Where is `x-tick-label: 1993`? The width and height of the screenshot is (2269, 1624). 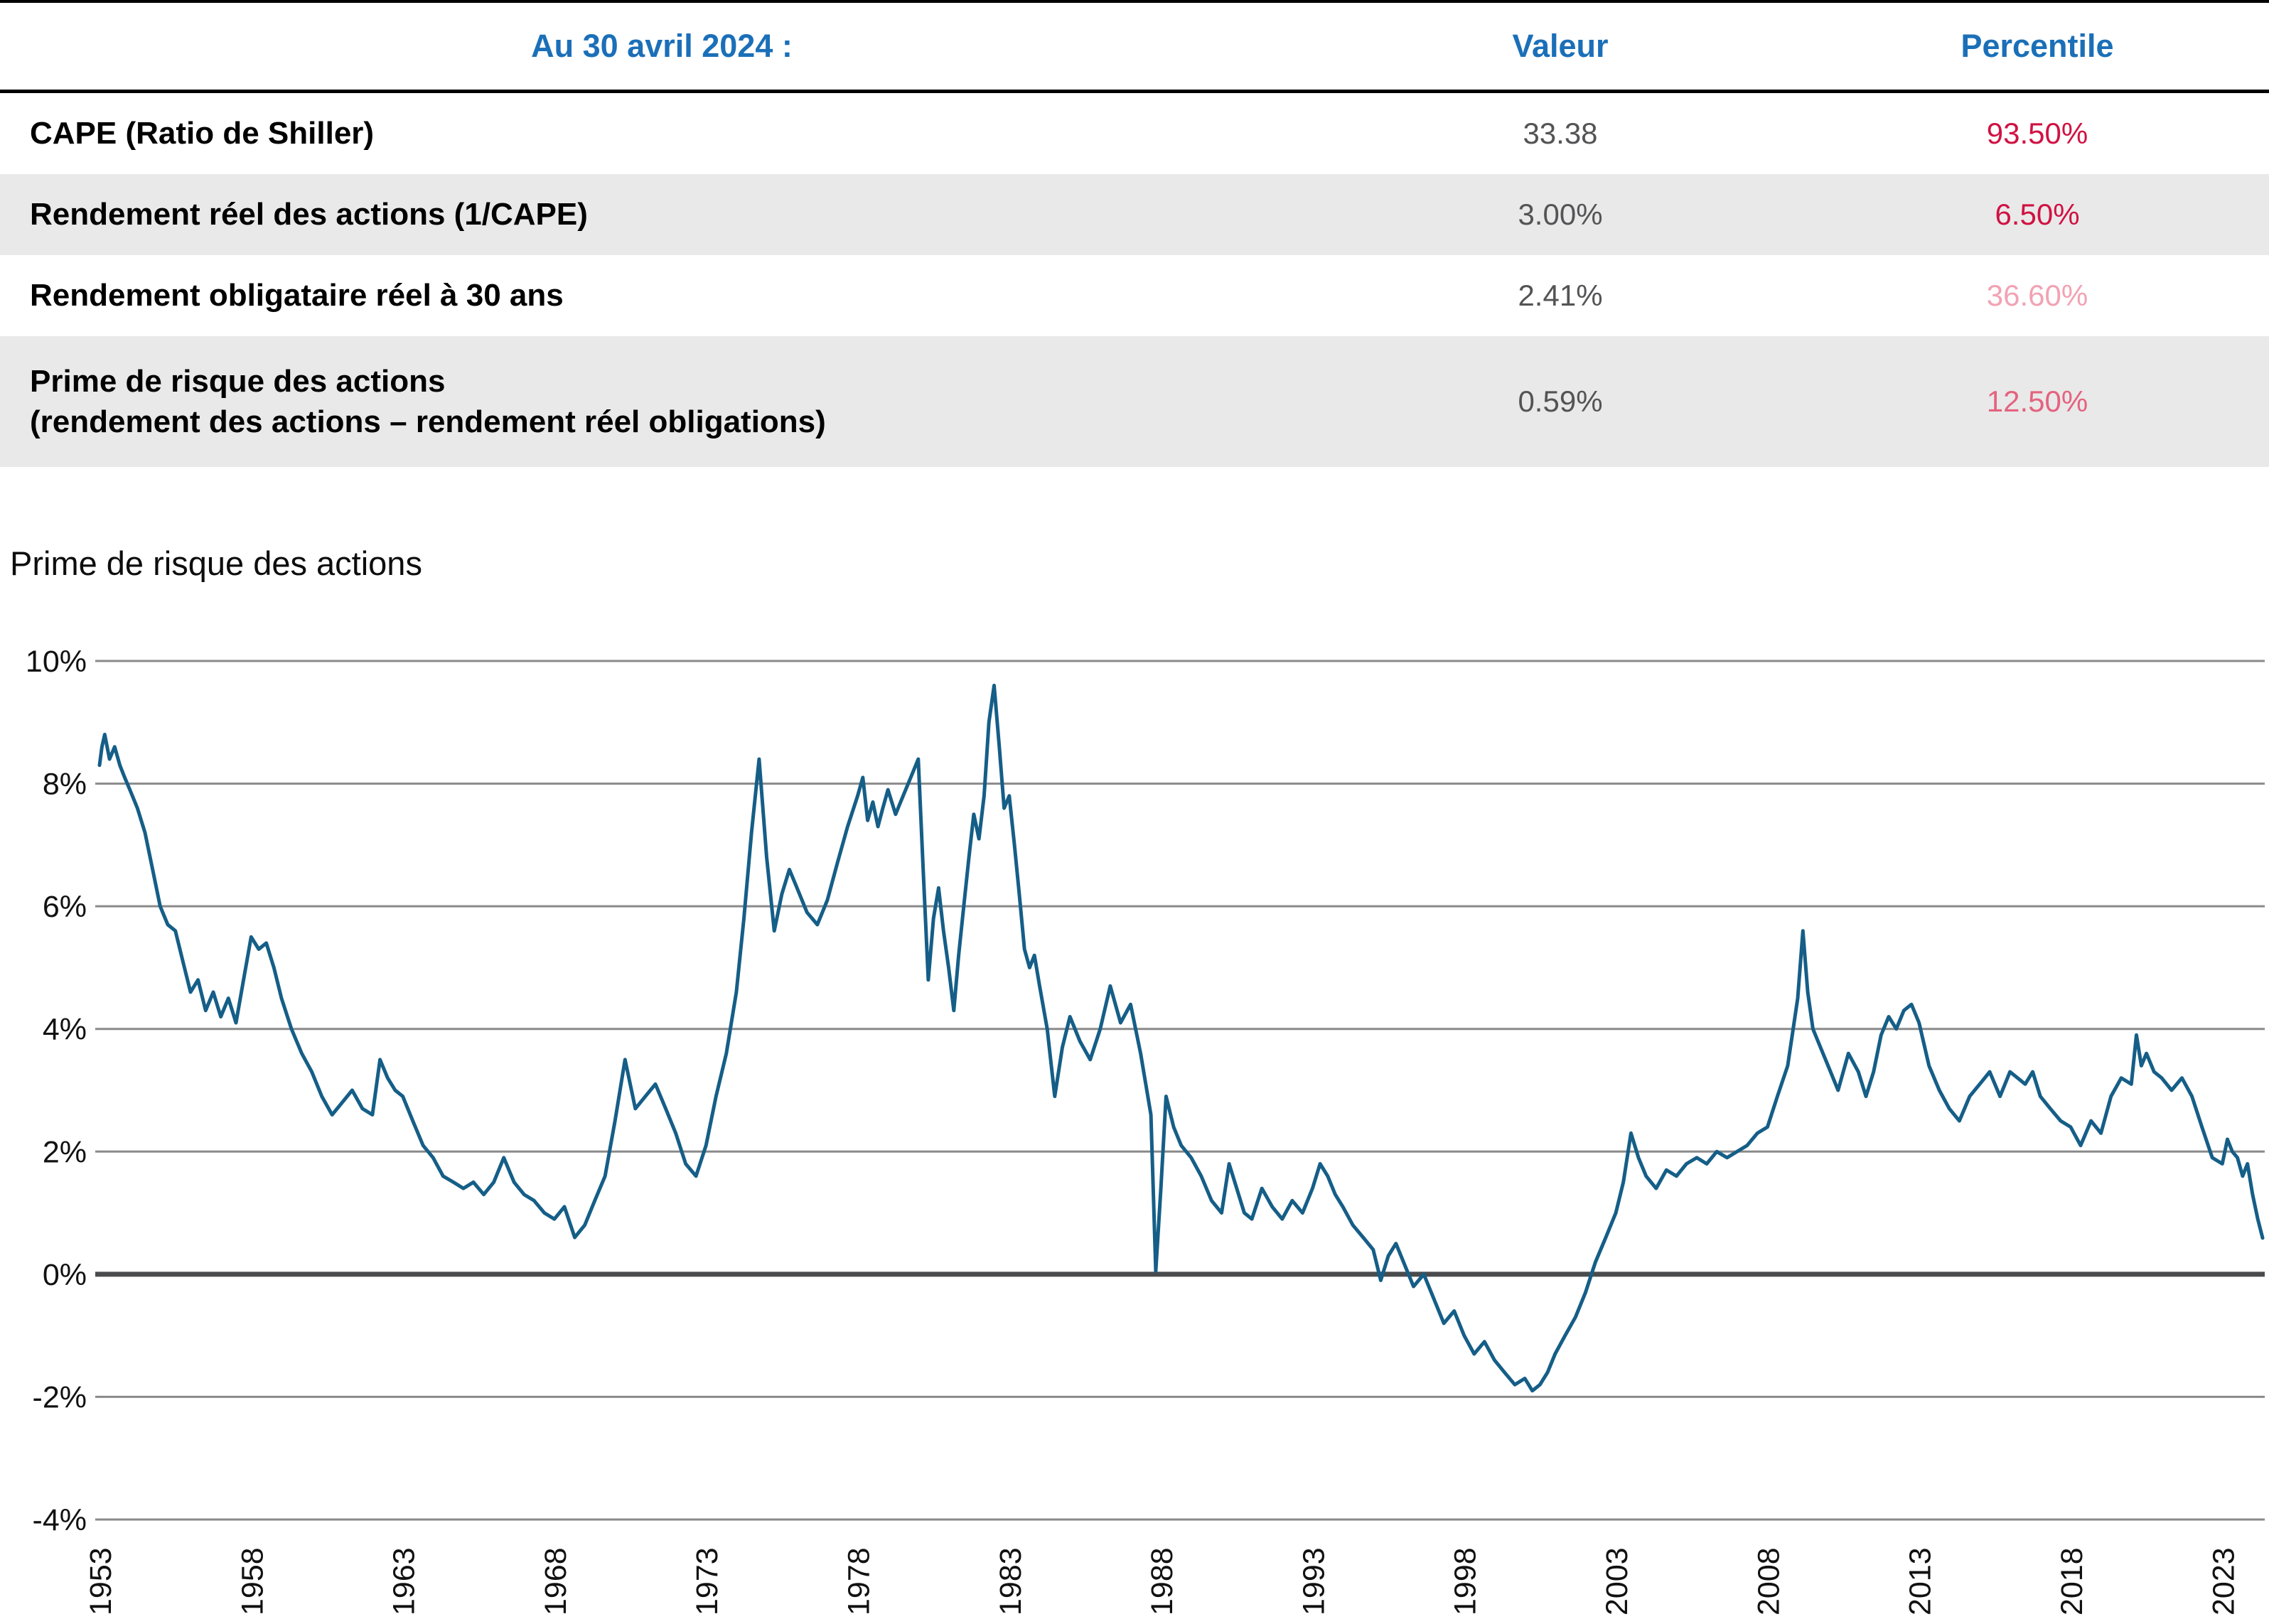 x-tick-label: 1993 is located at coordinates (1314, 1581).